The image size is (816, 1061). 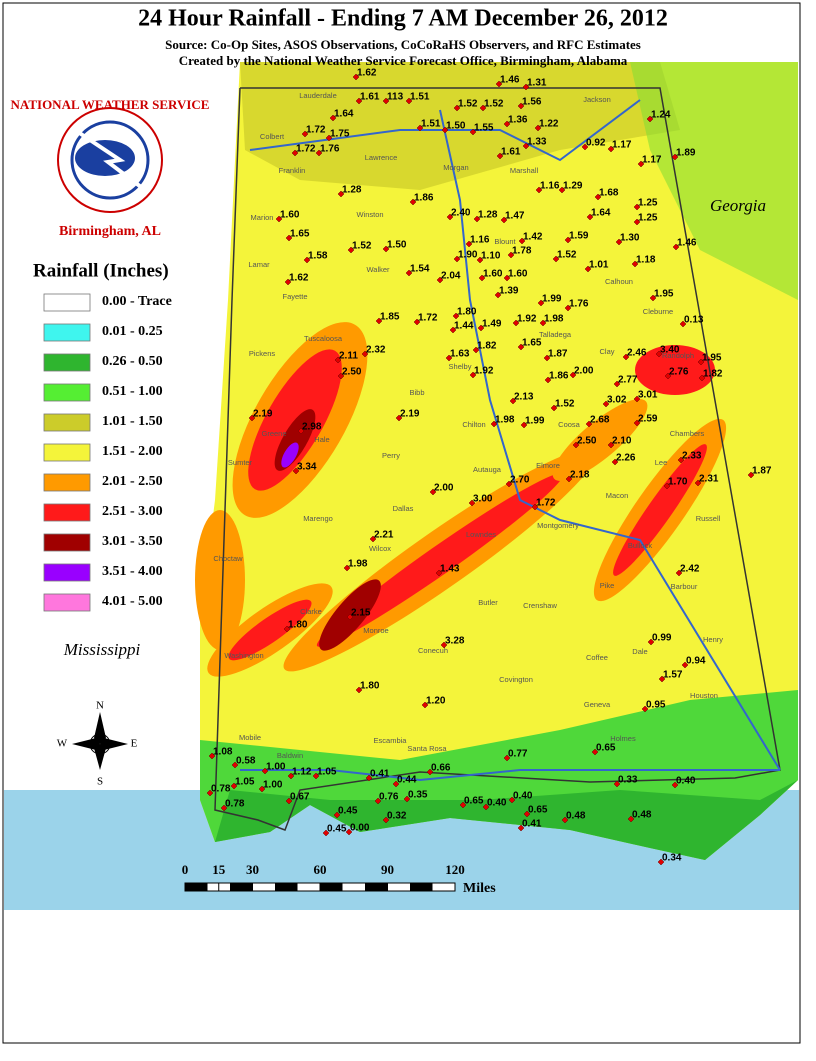 I want to click on scale-label: 90, so click(x=387, y=869).